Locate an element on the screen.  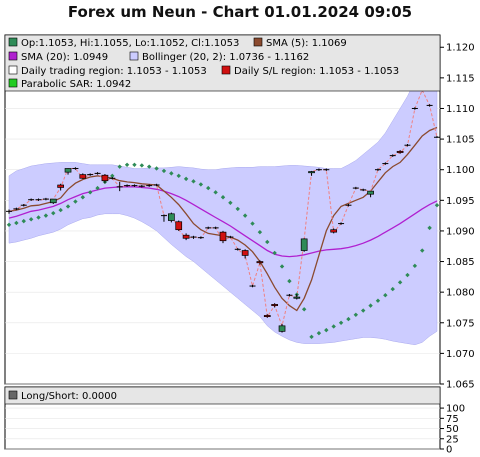
lower-tick-label: 0 is located at coordinates (449, 450).